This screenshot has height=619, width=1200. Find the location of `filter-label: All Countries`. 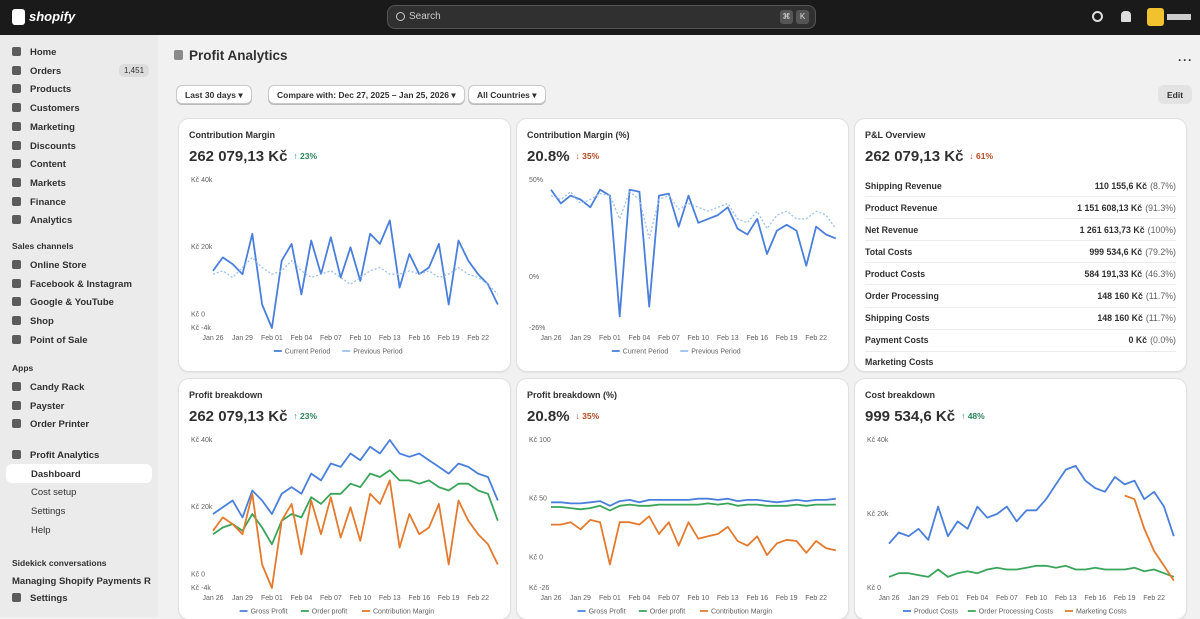

filter-label: All Countries is located at coordinates (503, 95).